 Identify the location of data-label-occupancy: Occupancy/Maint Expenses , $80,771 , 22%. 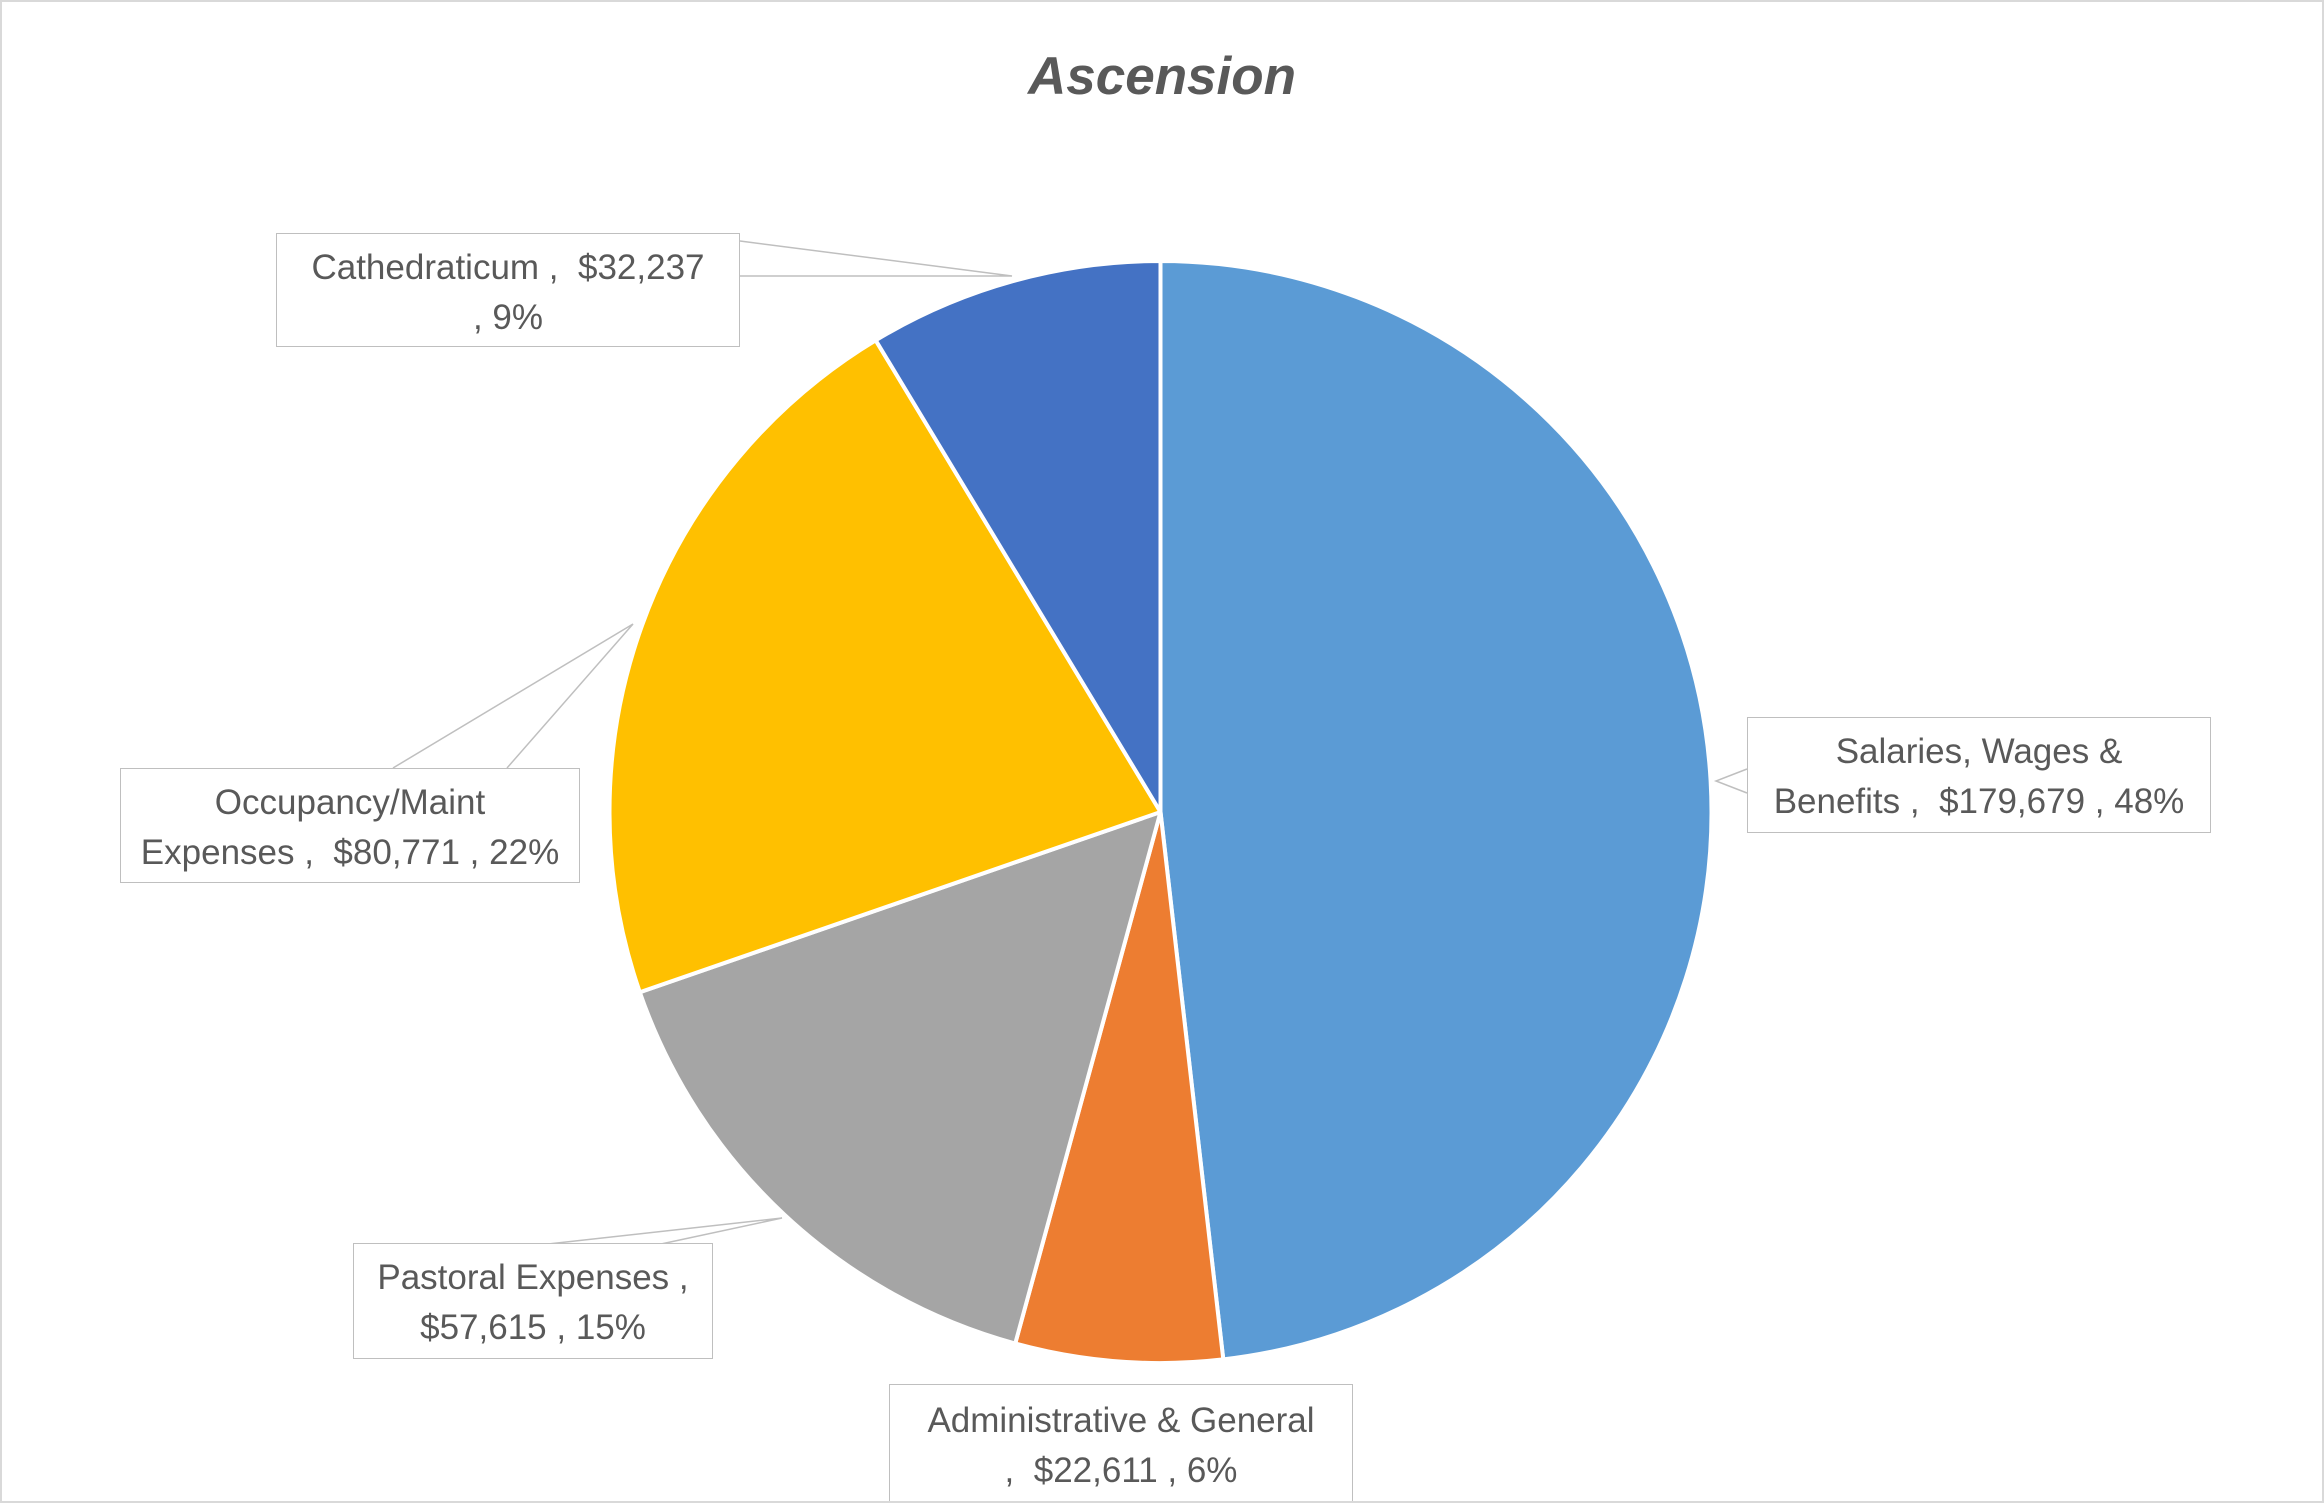
(350, 825).